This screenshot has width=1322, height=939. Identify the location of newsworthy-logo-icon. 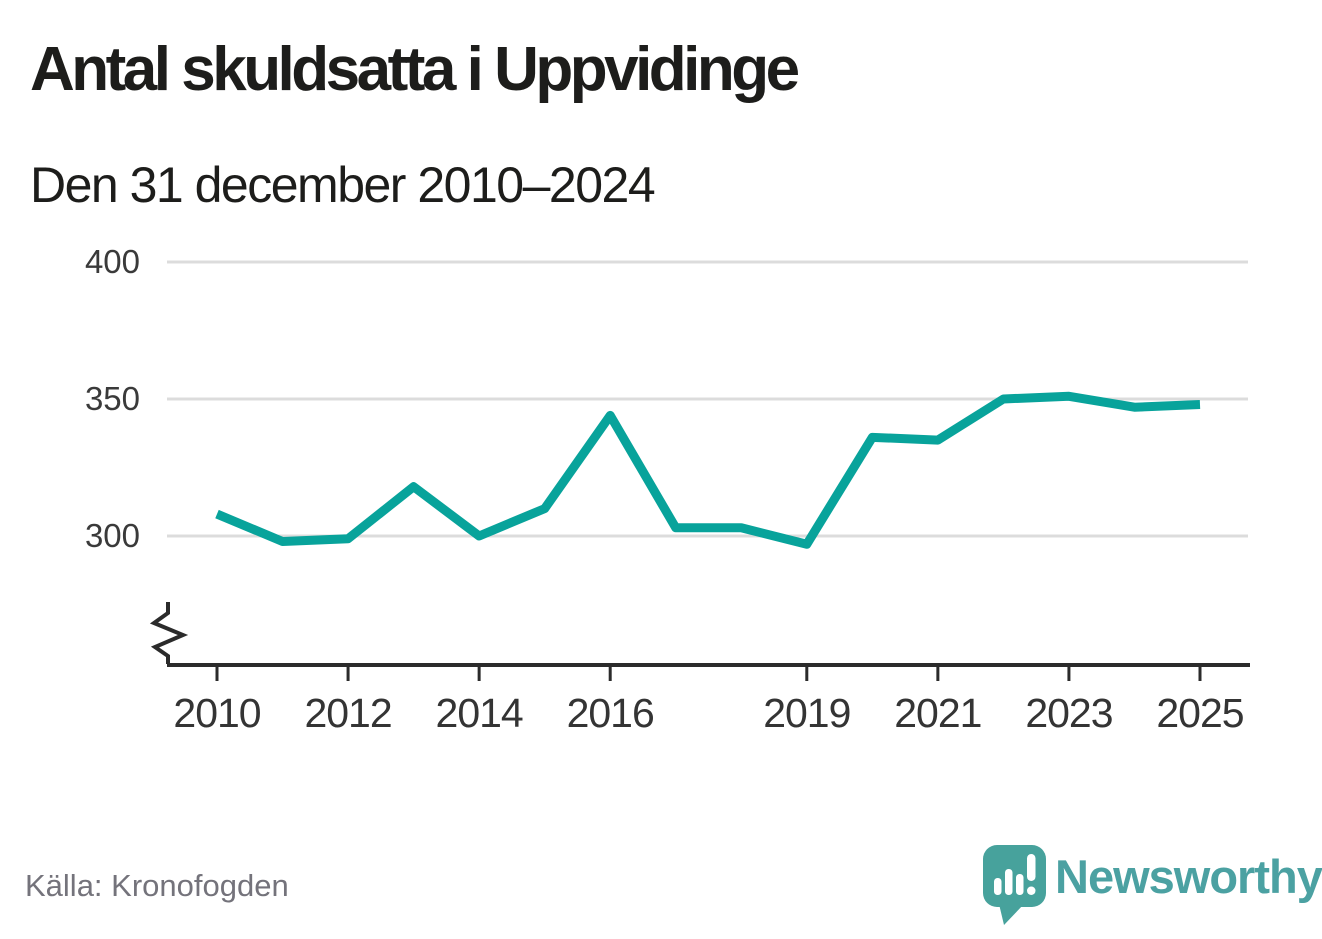
(1014, 885).